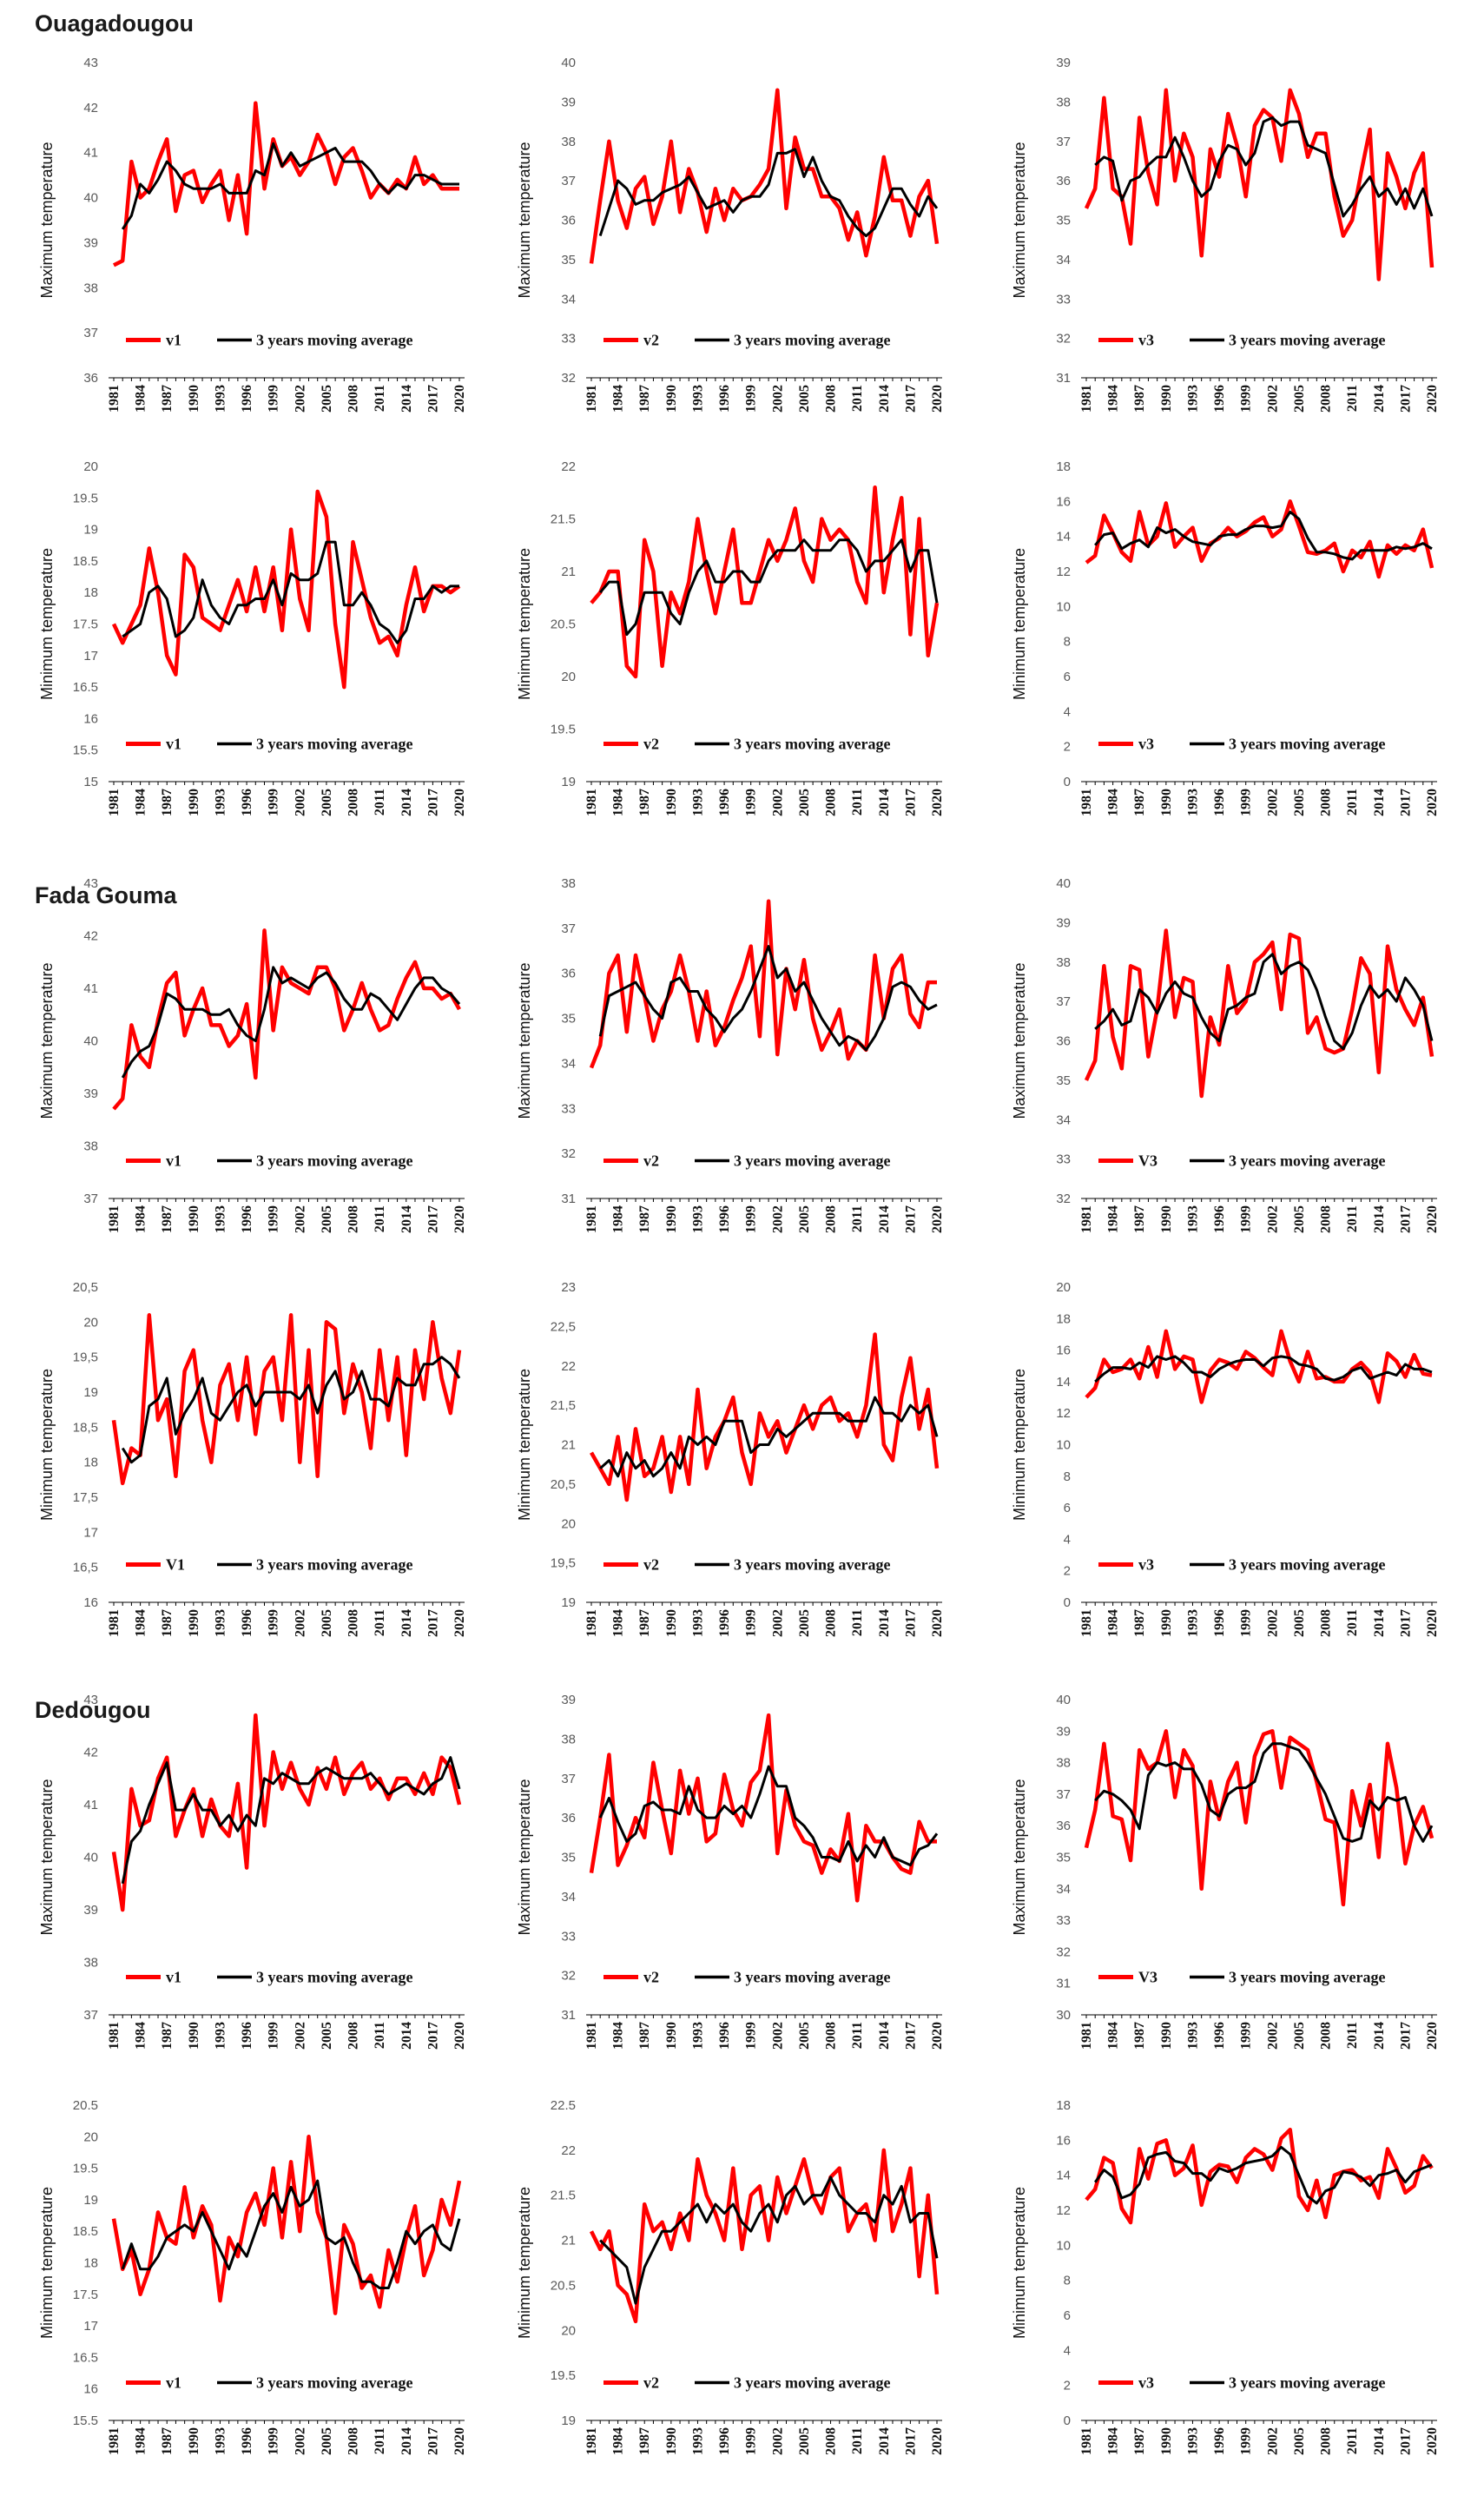  I want to click on x-tick-label: 2017, so click(910, 2441).